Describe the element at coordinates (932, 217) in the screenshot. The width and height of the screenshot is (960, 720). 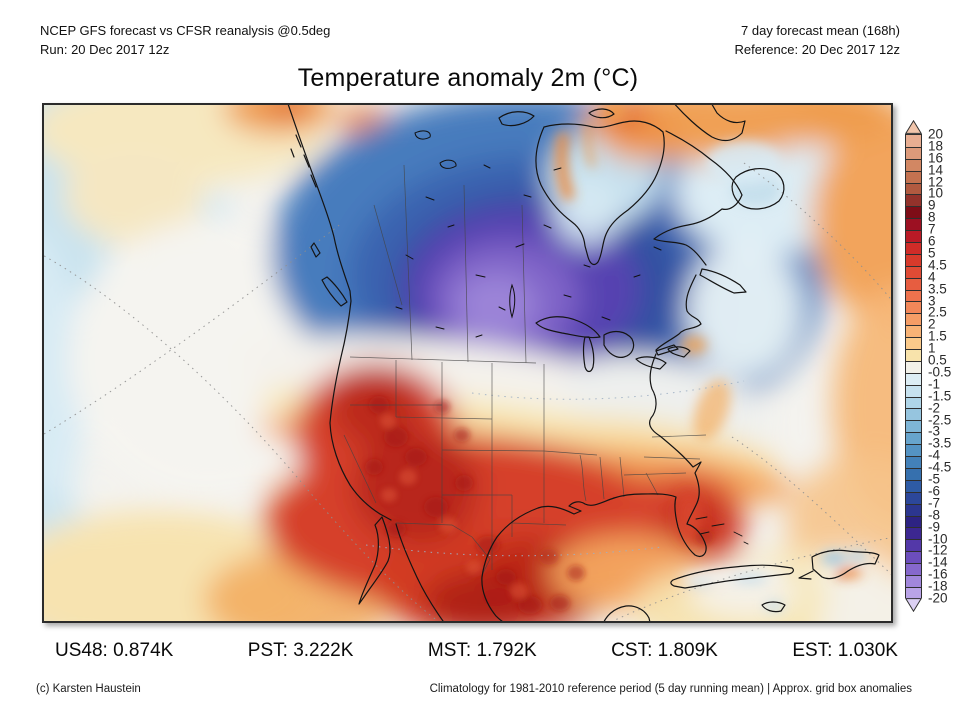
I see `colorbar-tick-label: 8` at that location.